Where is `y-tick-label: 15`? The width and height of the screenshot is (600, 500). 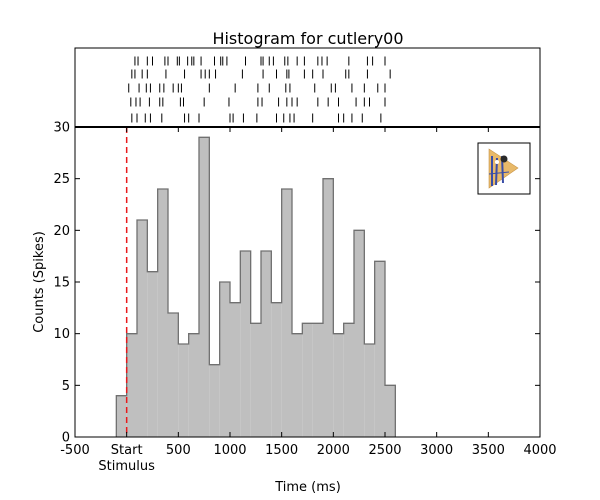
y-tick-label: 15 is located at coordinates (61, 283).